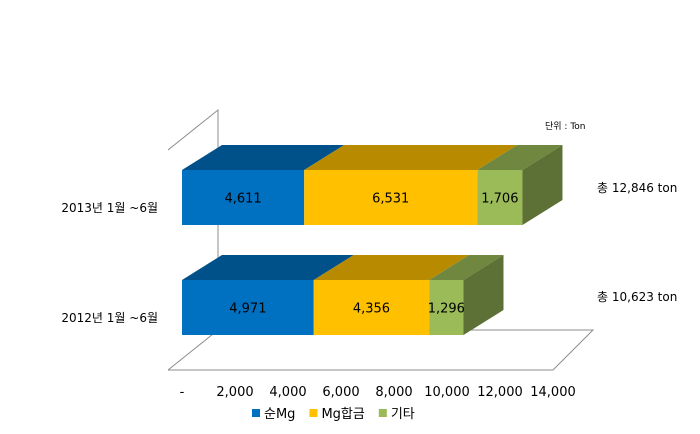  What do you see at coordinates (500, 392) in the screenshot?
I see `x-tick-label: 12,000` at bounding box center [500, 392].